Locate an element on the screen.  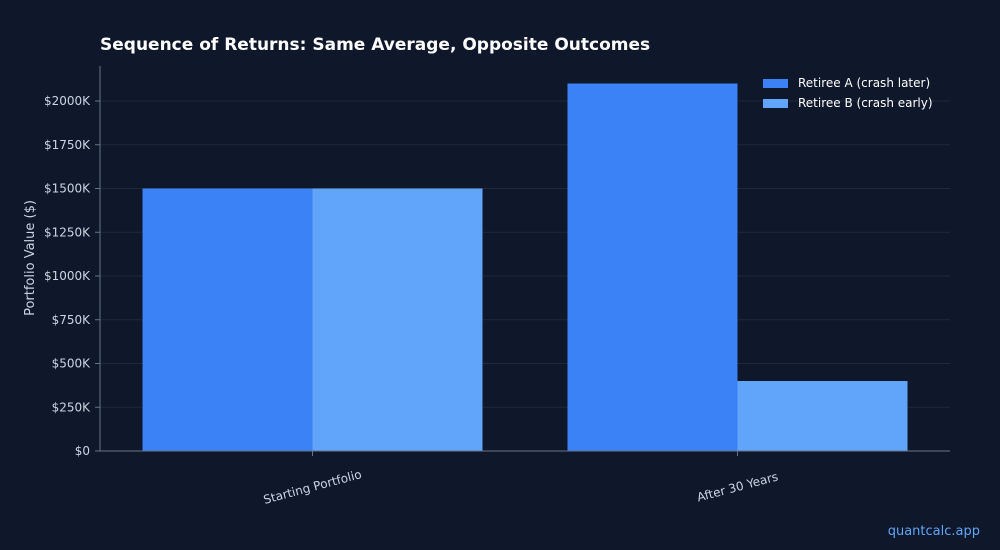
y-tick-label: $1750K is located at coordinates (67, 145).